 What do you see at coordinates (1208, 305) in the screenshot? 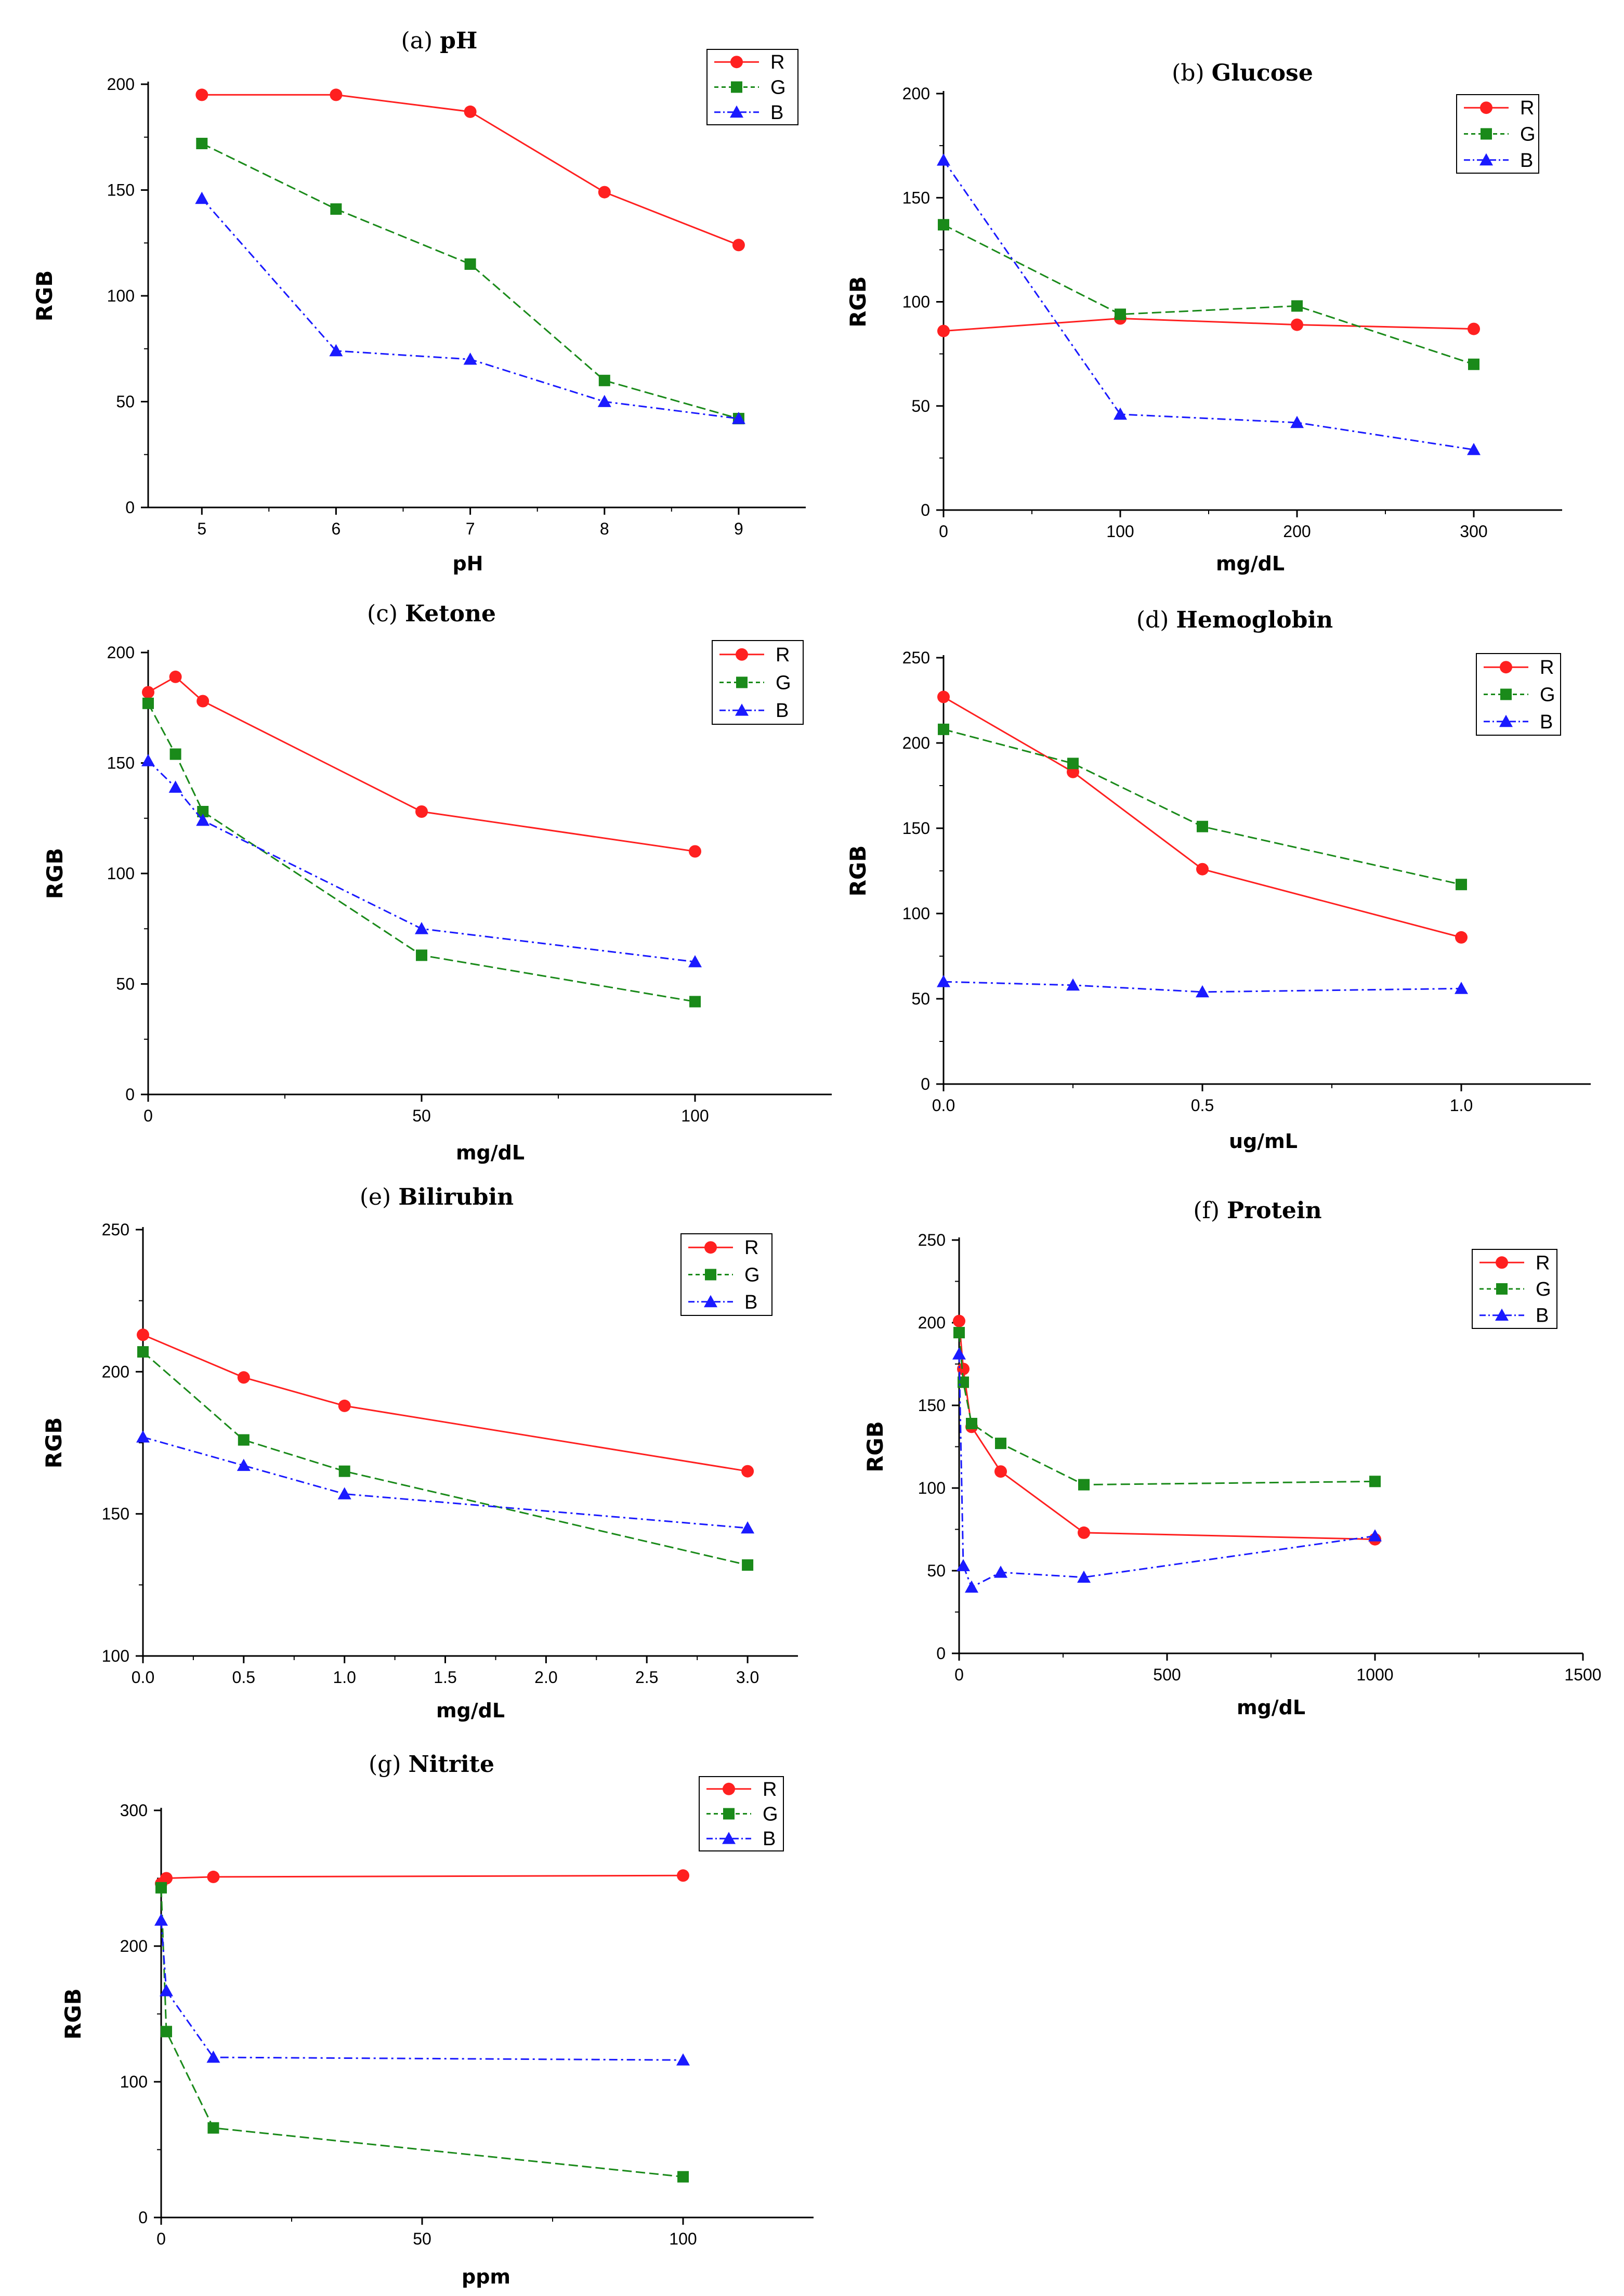
I see `series-line-b-B` at bounding box center [1208, 305].